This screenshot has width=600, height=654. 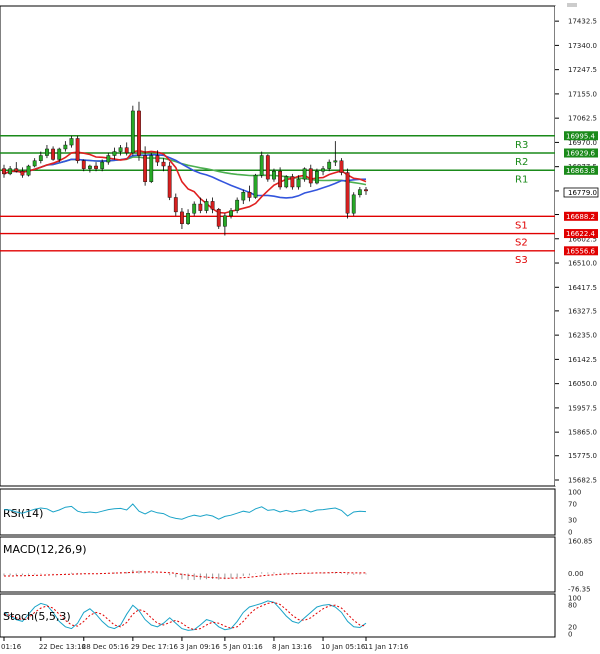 I want to click on stoch-k-line, so click(x=185, y=615).